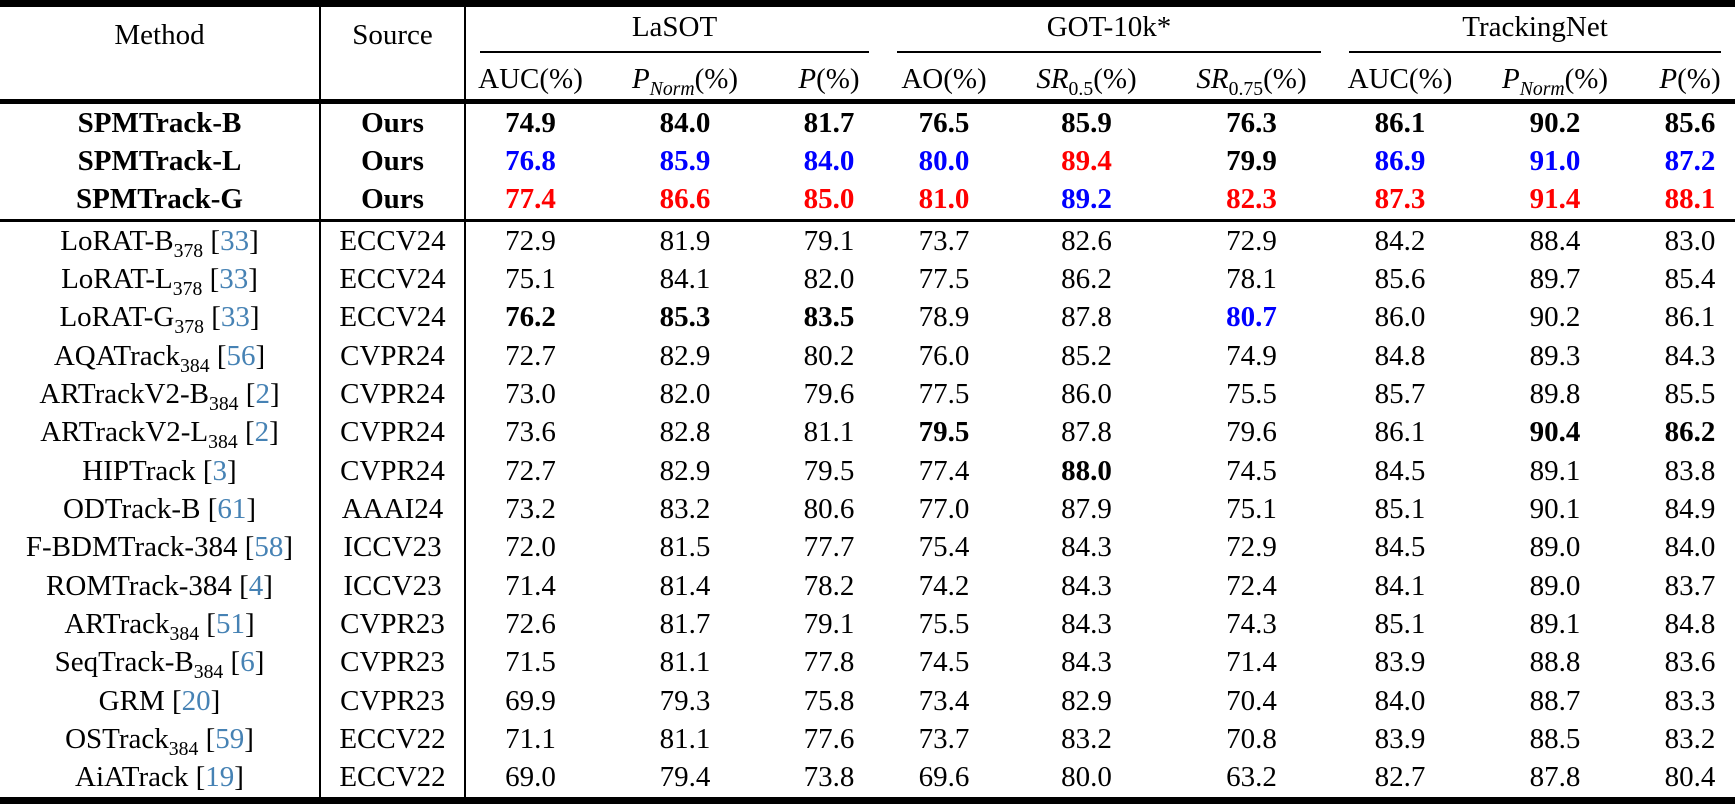  Describe the element at coordinates (1555, 240) in the screenshot. I see `value-cell: 88.4` at that location.